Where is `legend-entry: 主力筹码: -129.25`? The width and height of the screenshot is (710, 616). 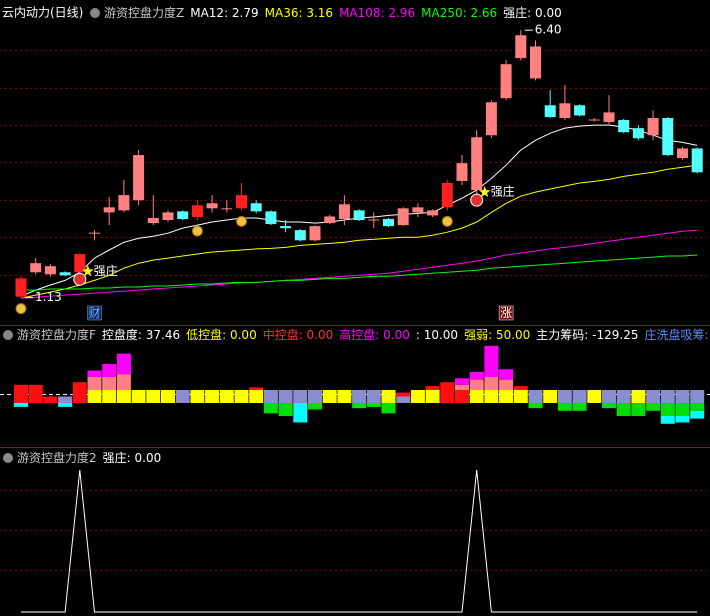
legend-entry: 主力筹码: -129.25 is located at coordinates (587, 335).